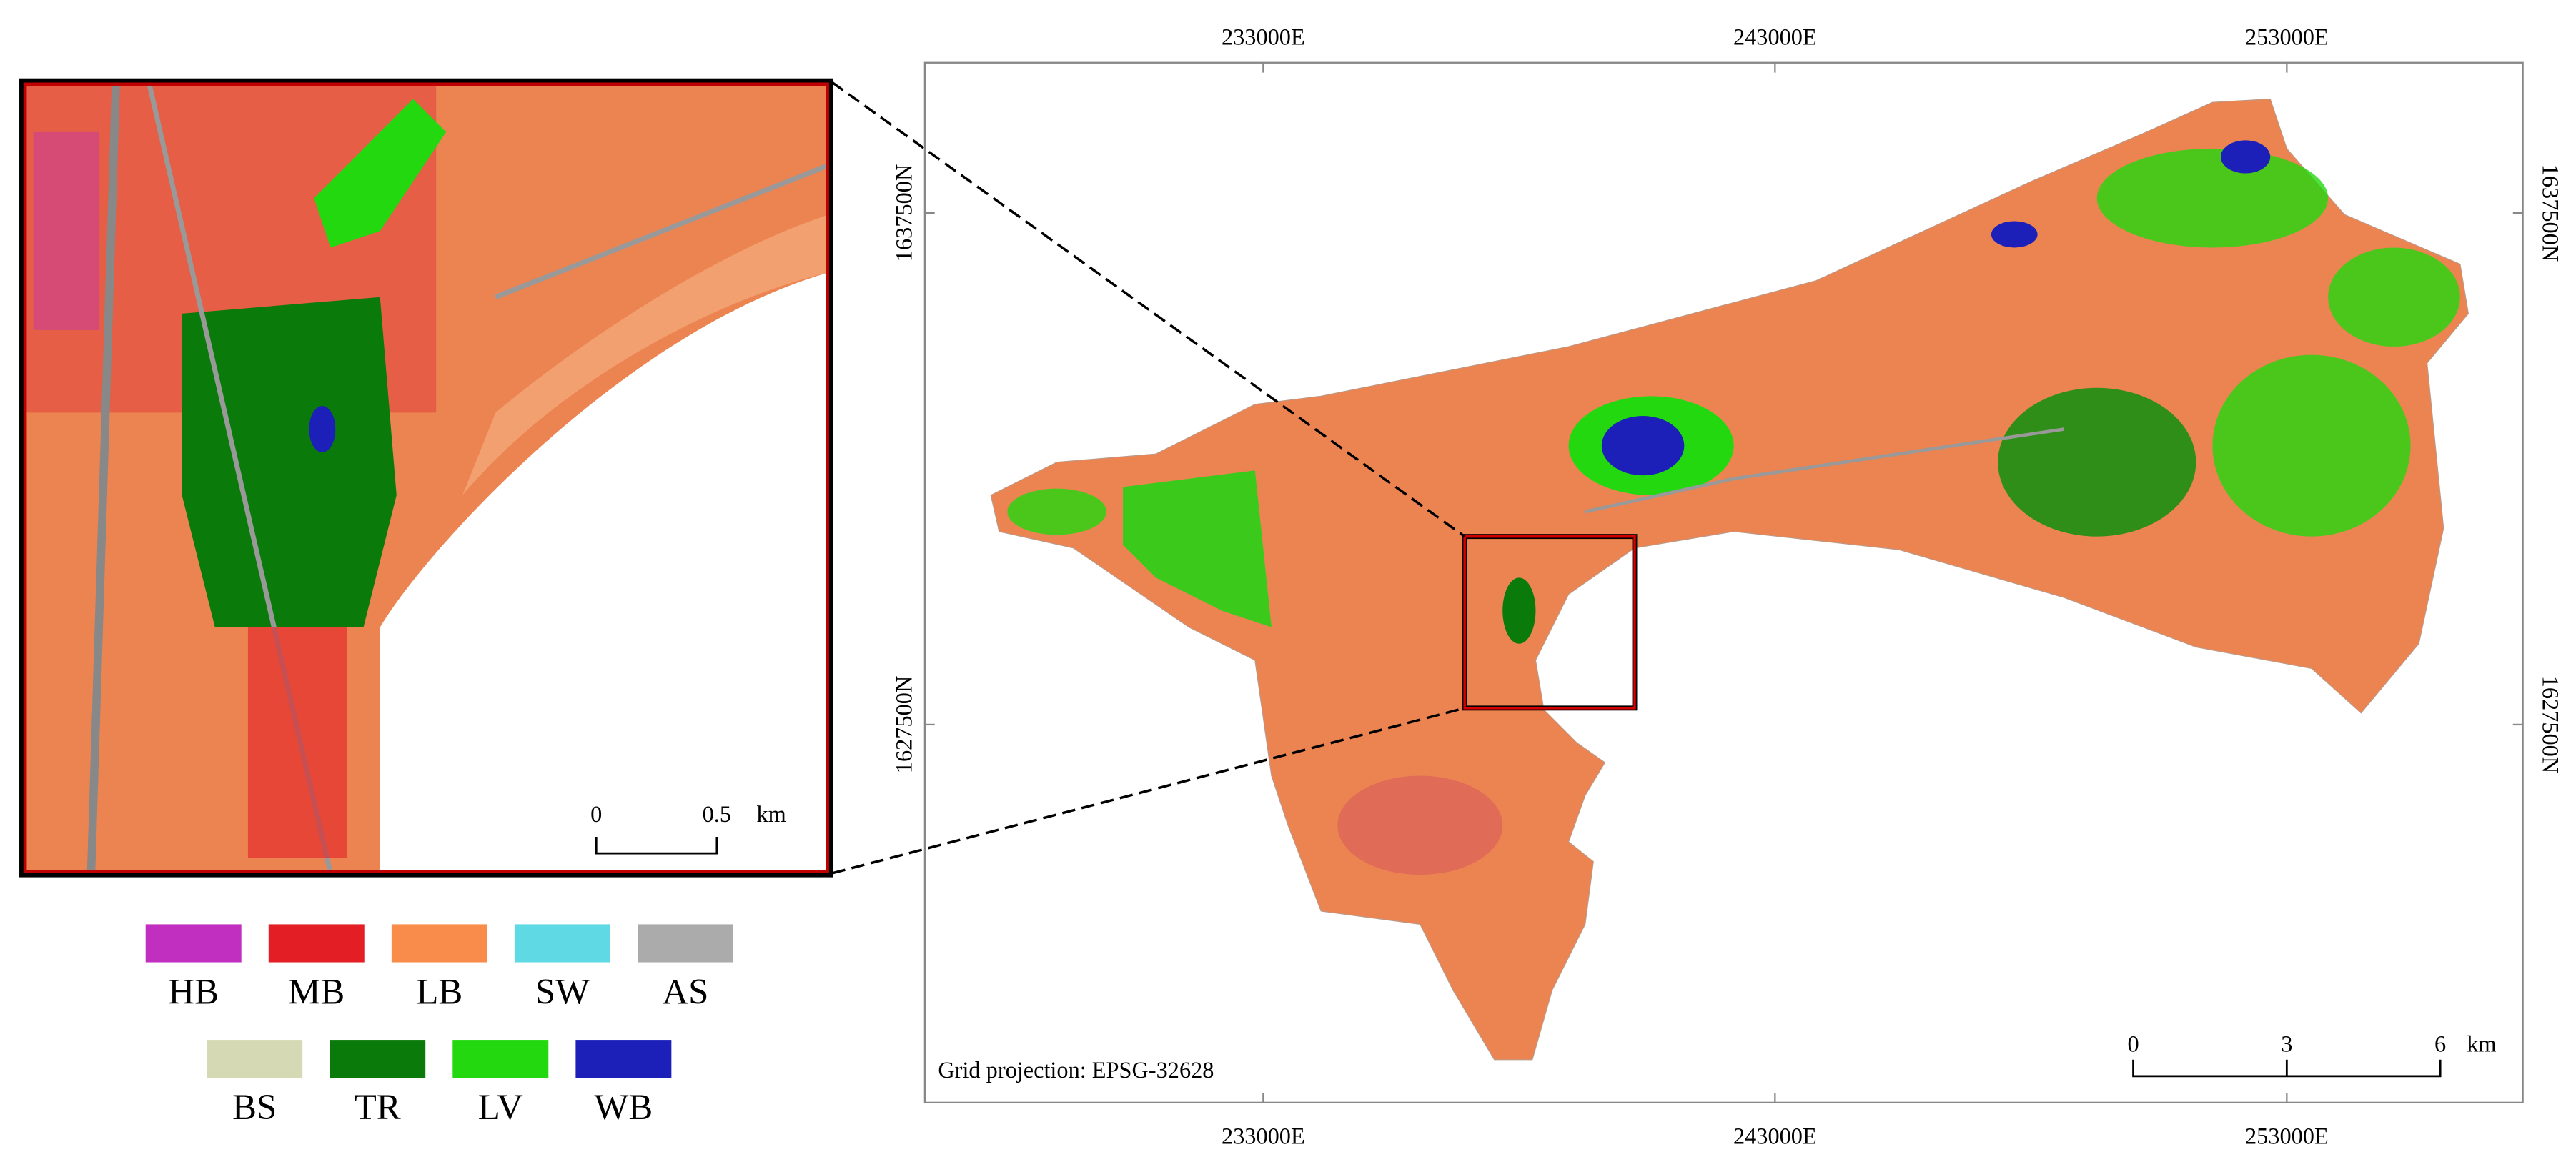 Image resolution: width=2576 pixels, height=1162 pixels. Describe the element at coordinates (439, 991) in the screenshot. I see `legend-label: LB` at that location.